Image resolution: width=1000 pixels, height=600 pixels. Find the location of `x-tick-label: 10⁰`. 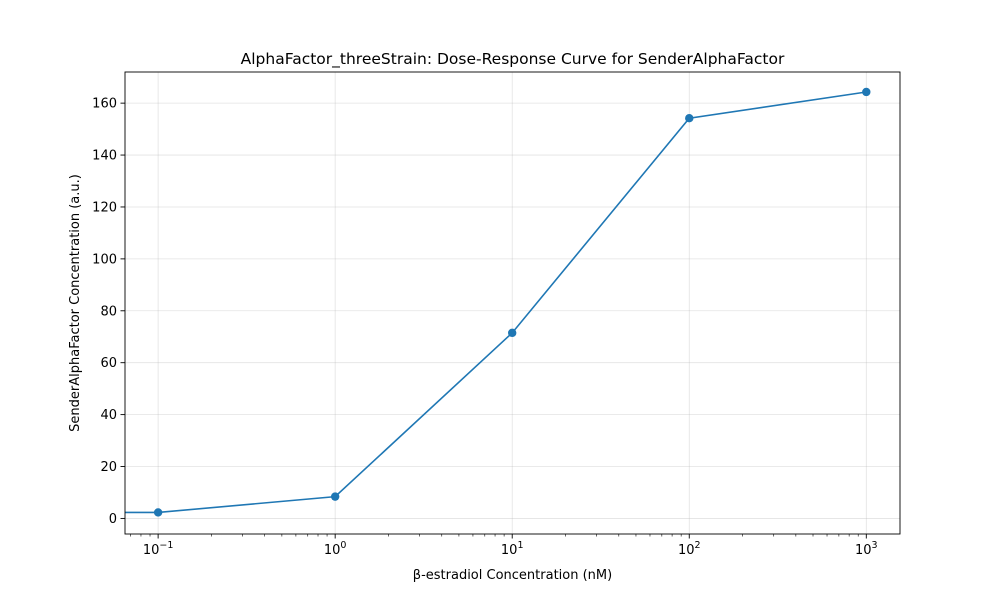

x-tick-label: 10⁰ is located at coordinates (335, 549).